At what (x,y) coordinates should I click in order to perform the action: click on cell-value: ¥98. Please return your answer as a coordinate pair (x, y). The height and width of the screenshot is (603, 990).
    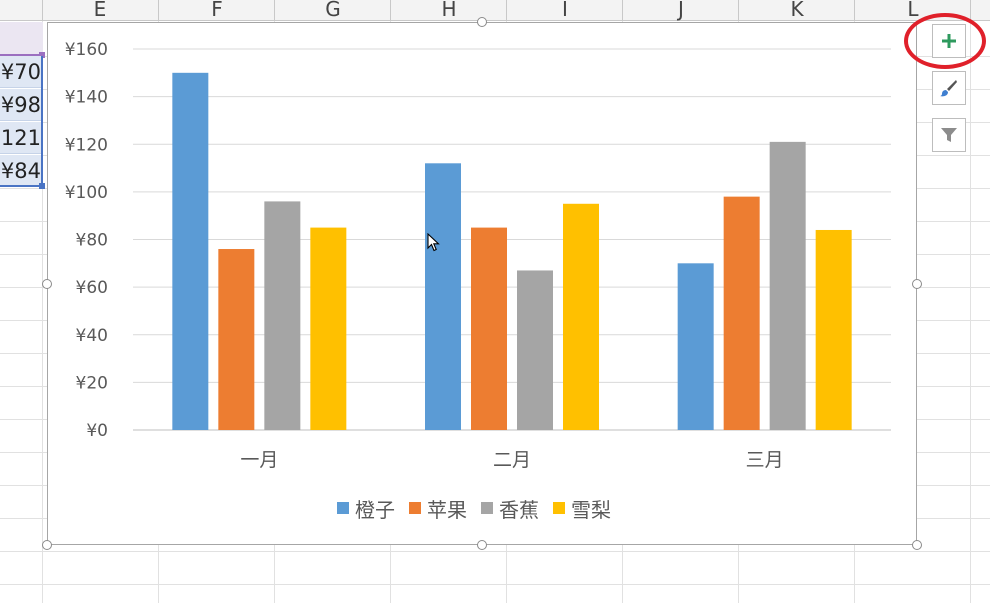
    Looking at the image, I should click on (21, 105).